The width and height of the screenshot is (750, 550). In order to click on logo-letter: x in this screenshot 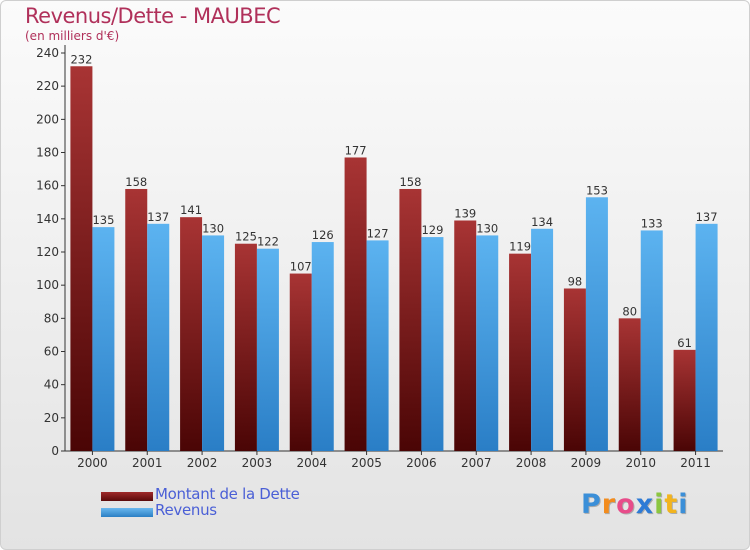, I will do `click(645, 504)`.